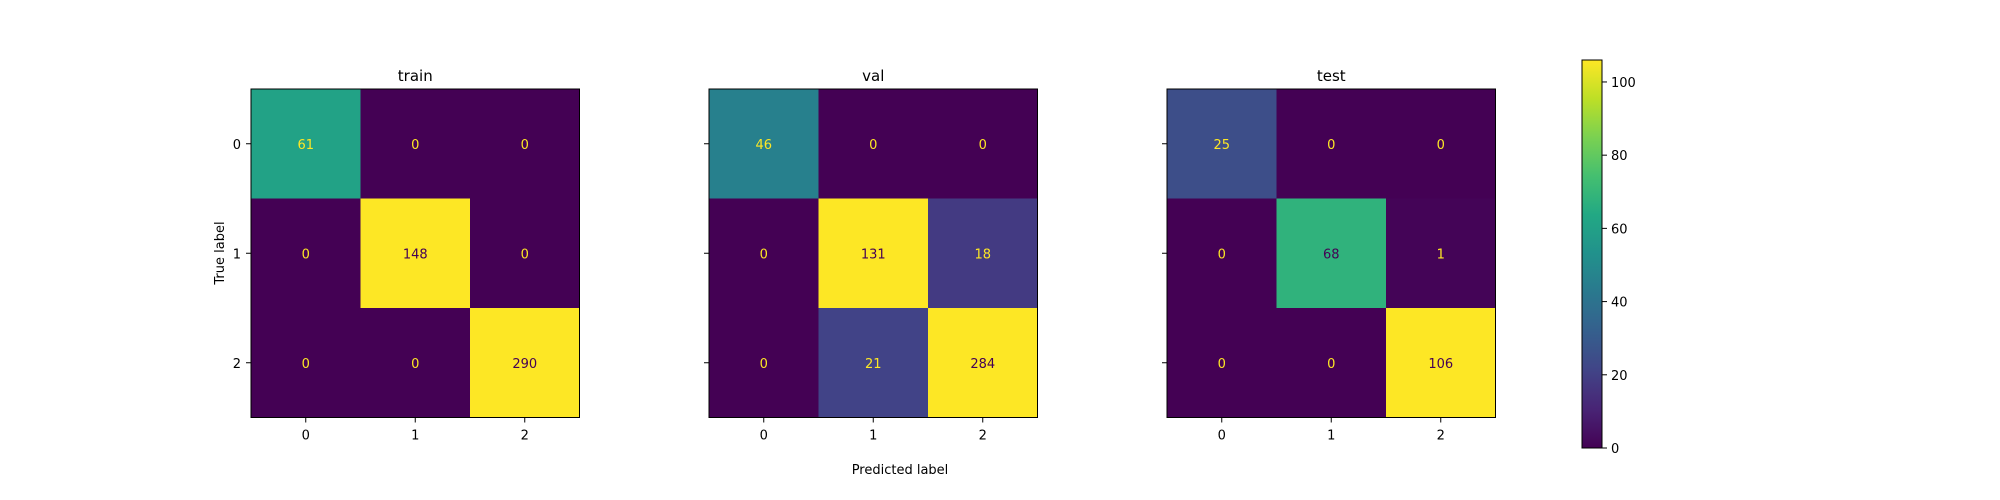  What do you see at coordinates (1619, 229) in the screenshot?
I see `colorbar-tick-label: 60` at bounding box center [1619, 229].